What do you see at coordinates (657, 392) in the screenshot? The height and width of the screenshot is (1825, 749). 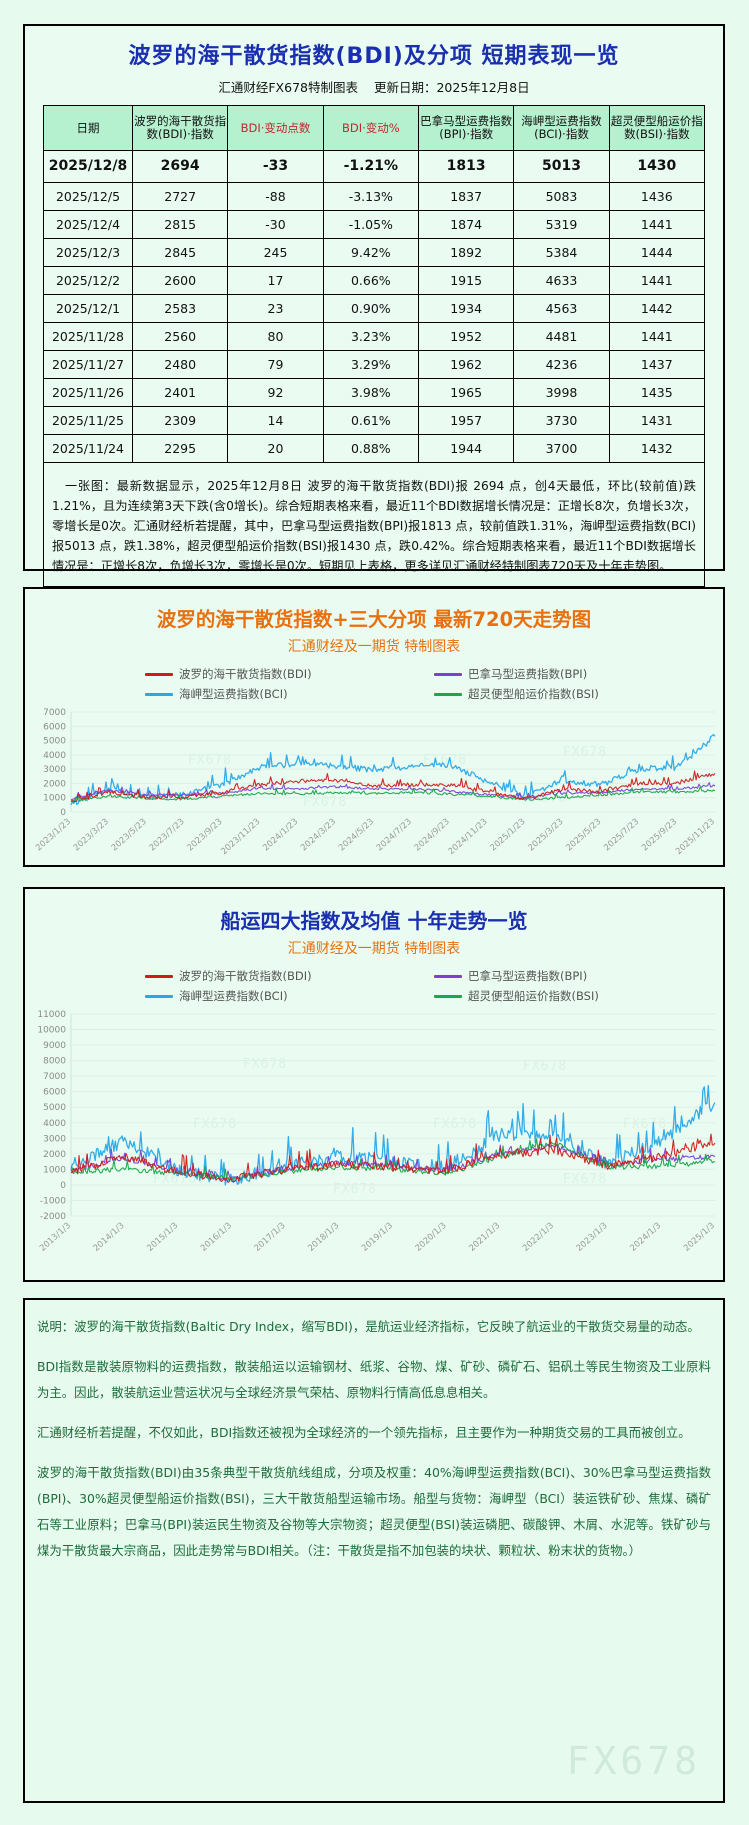 I see `cell-bsi: 1435` at bounding box center [657, 392].